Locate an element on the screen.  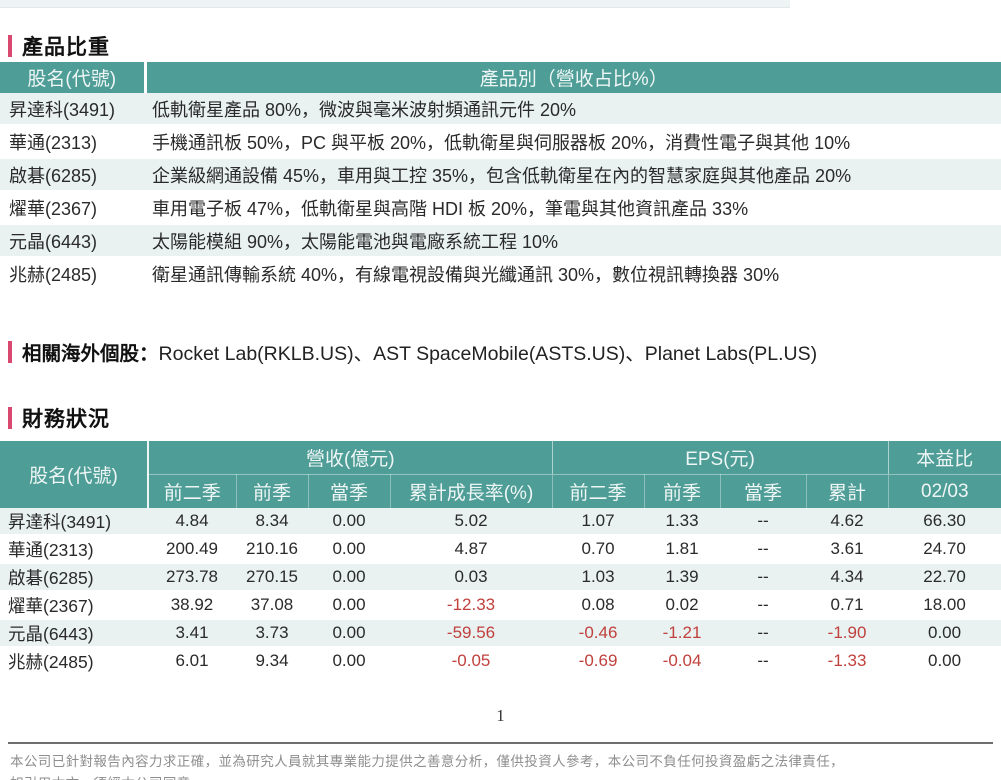
page-title: 產品比重 is located at coordinates (66, 47).